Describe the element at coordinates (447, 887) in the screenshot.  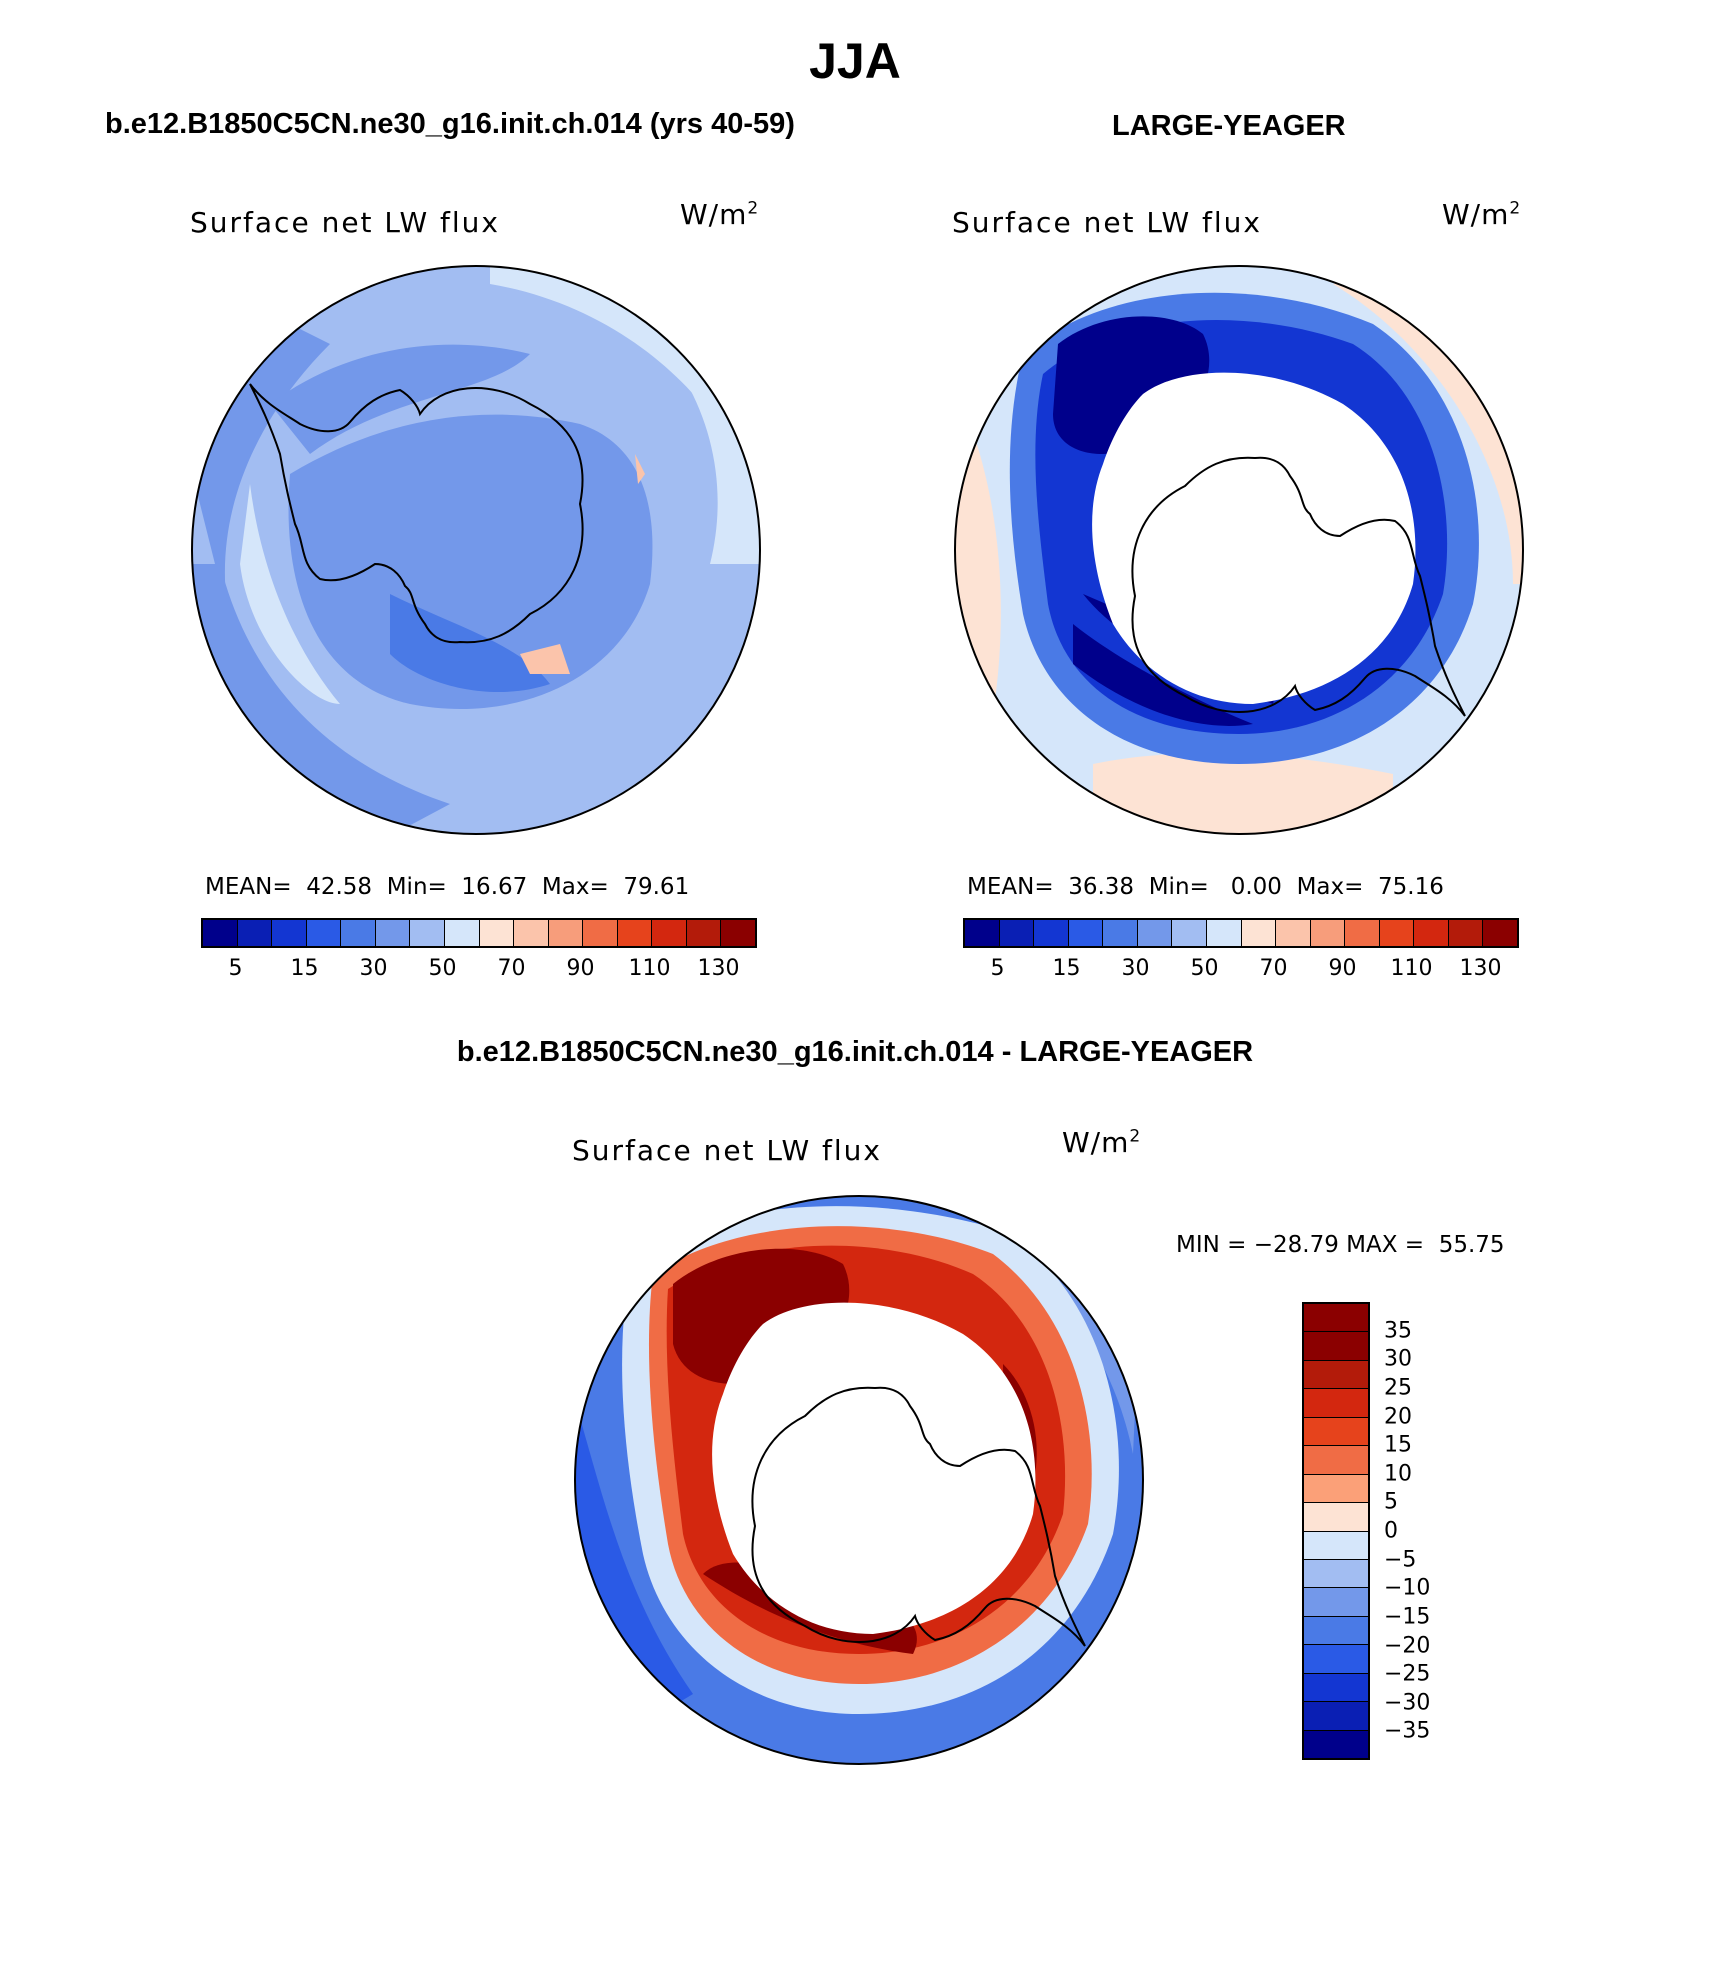
I see `left-stats: MEAN= 42.58 Min= 16.67 Max= 79.61` at that location.